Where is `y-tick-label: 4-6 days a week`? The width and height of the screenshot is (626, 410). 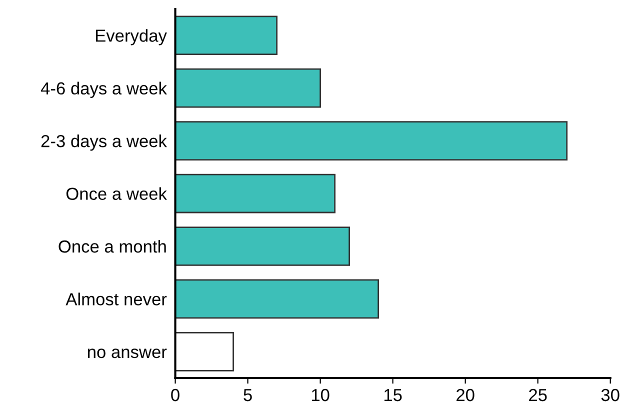 y-tick-label: 4-6 days a week is located at coordinates (103, 90).